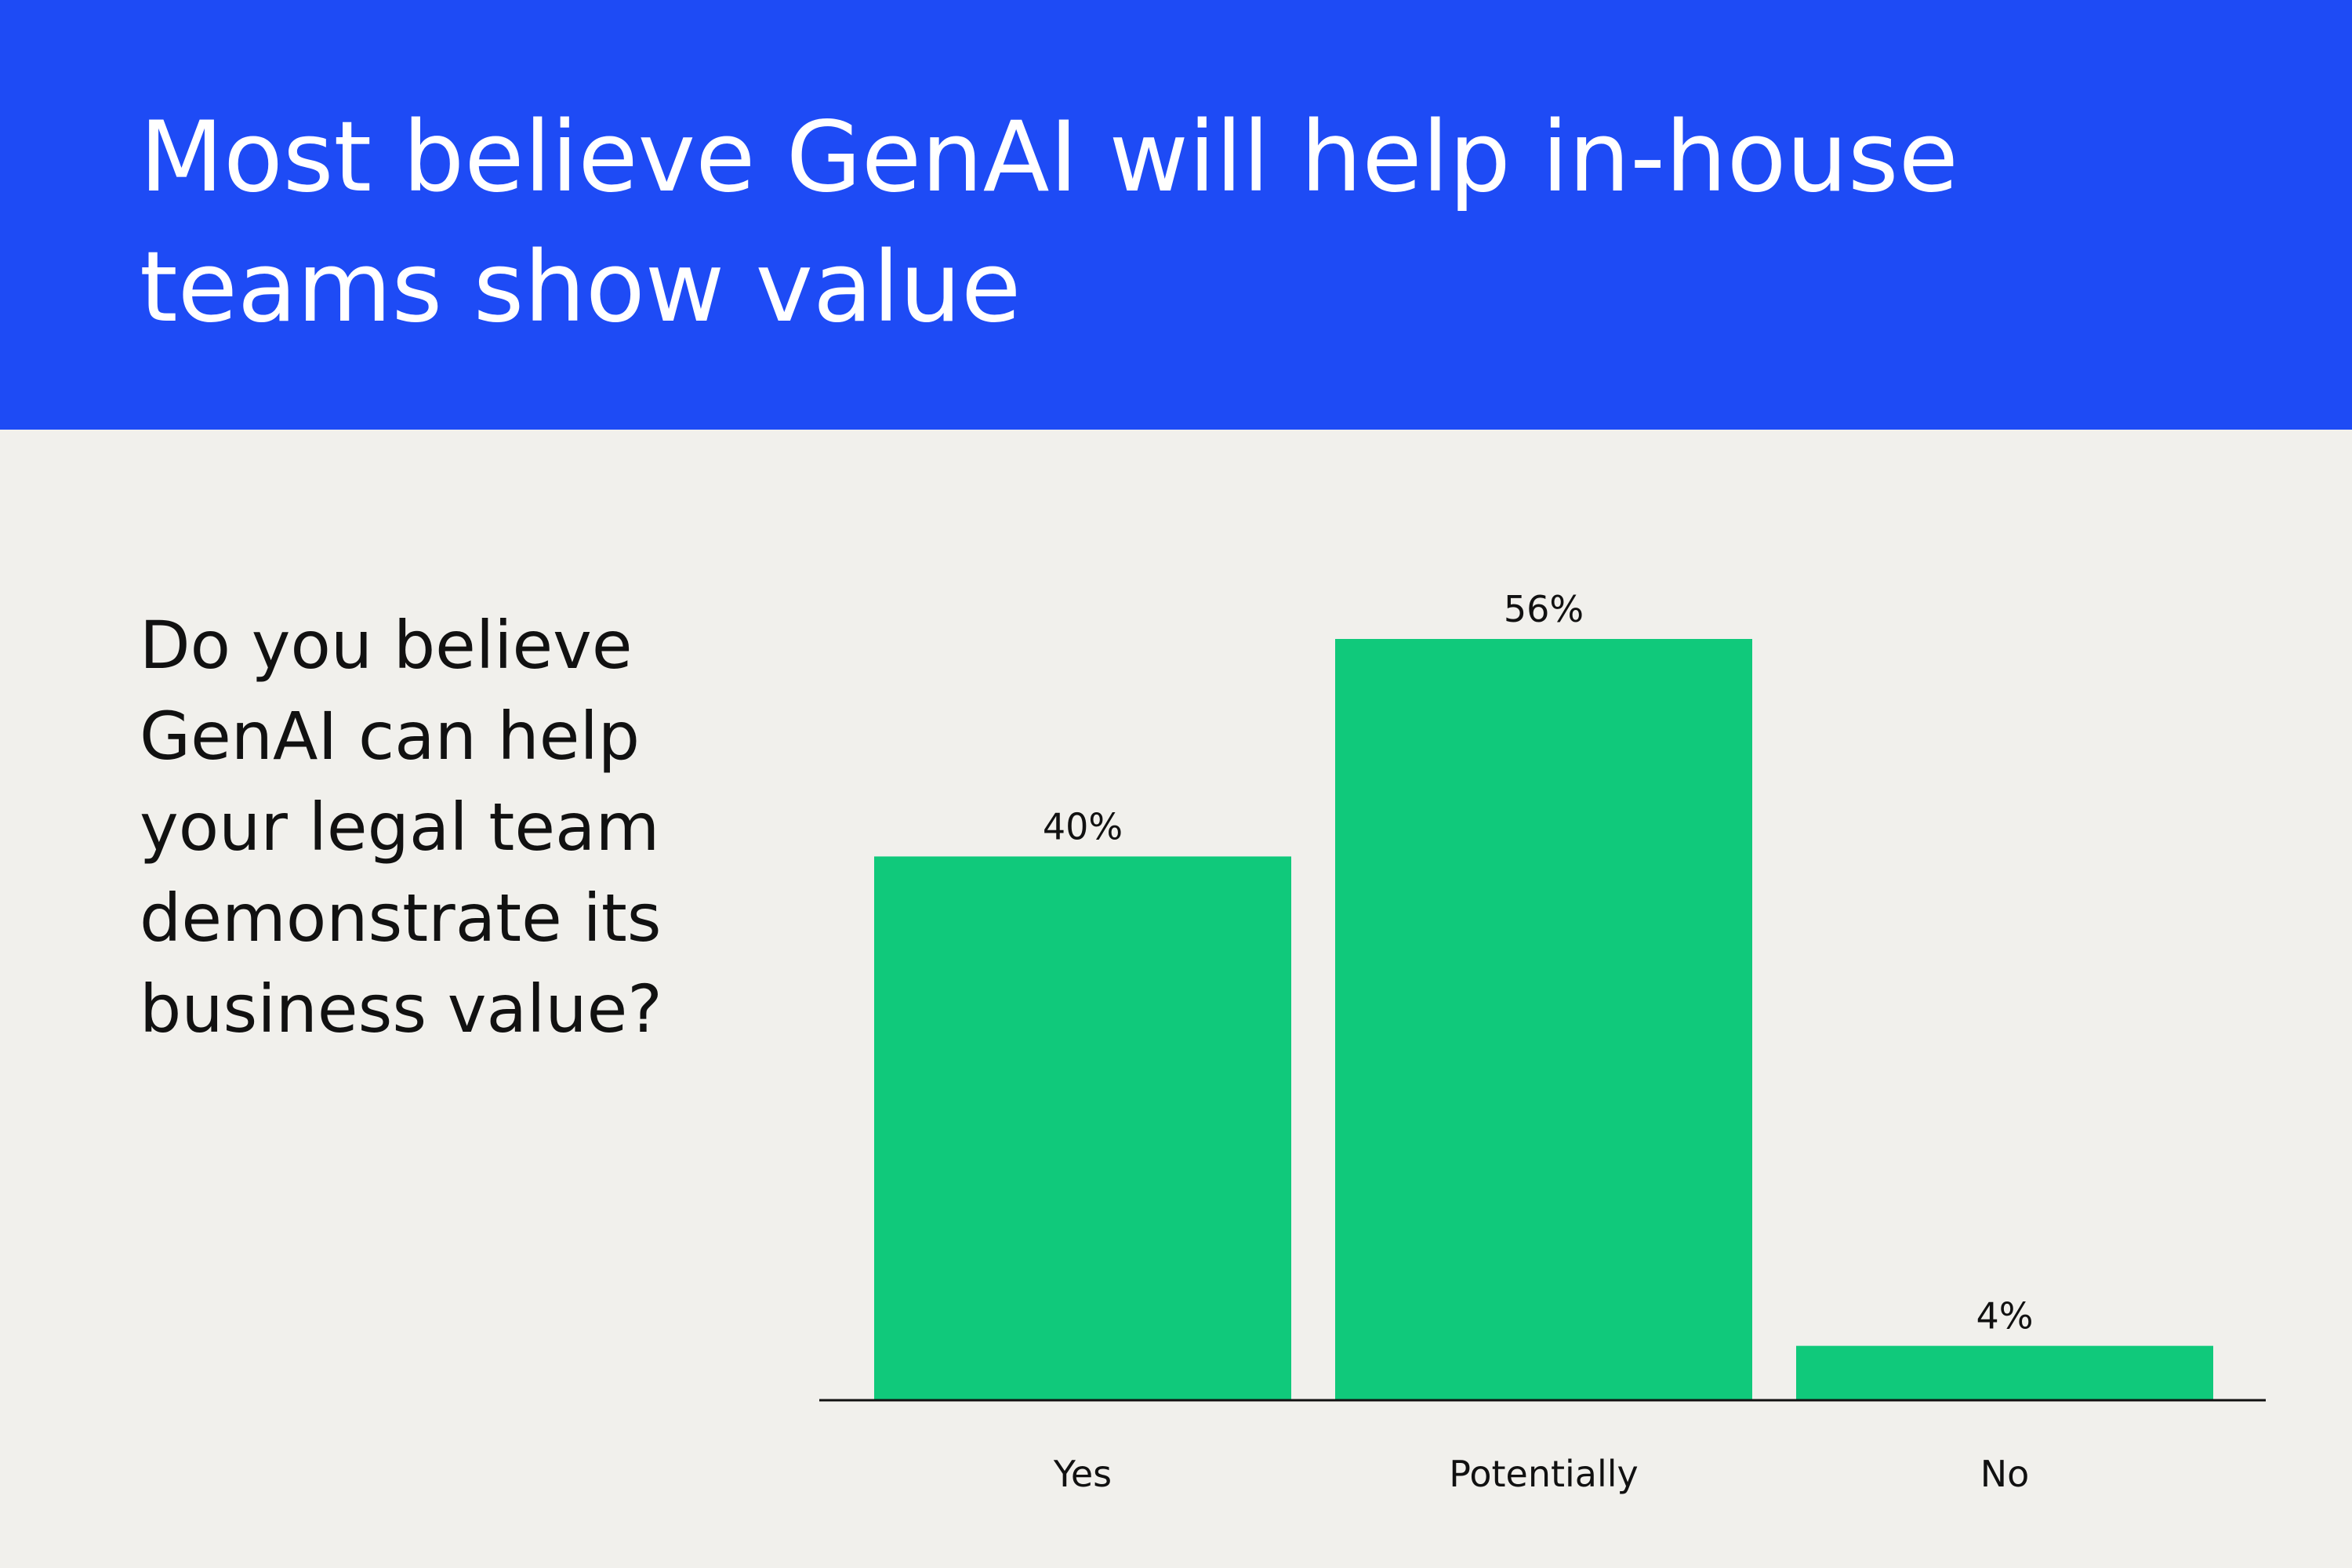 The width and height of the screenshot is (2352, 1568). Describe the element at coordinates (1543, 1020) in the screenshot. I see `bar-potentially` at that location.